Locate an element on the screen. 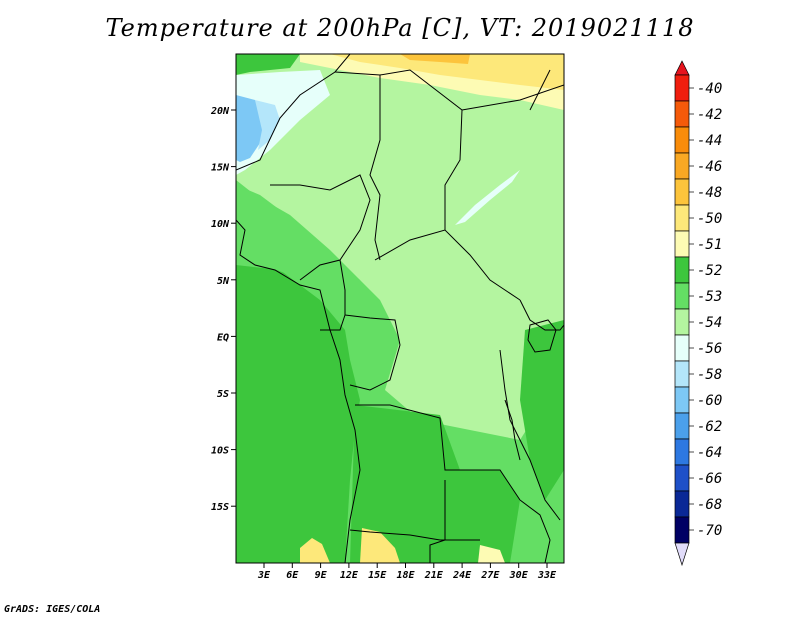 This screenshot has height=618, width=800. lat-tick-label: 5N is located at coordinates (223, 281).